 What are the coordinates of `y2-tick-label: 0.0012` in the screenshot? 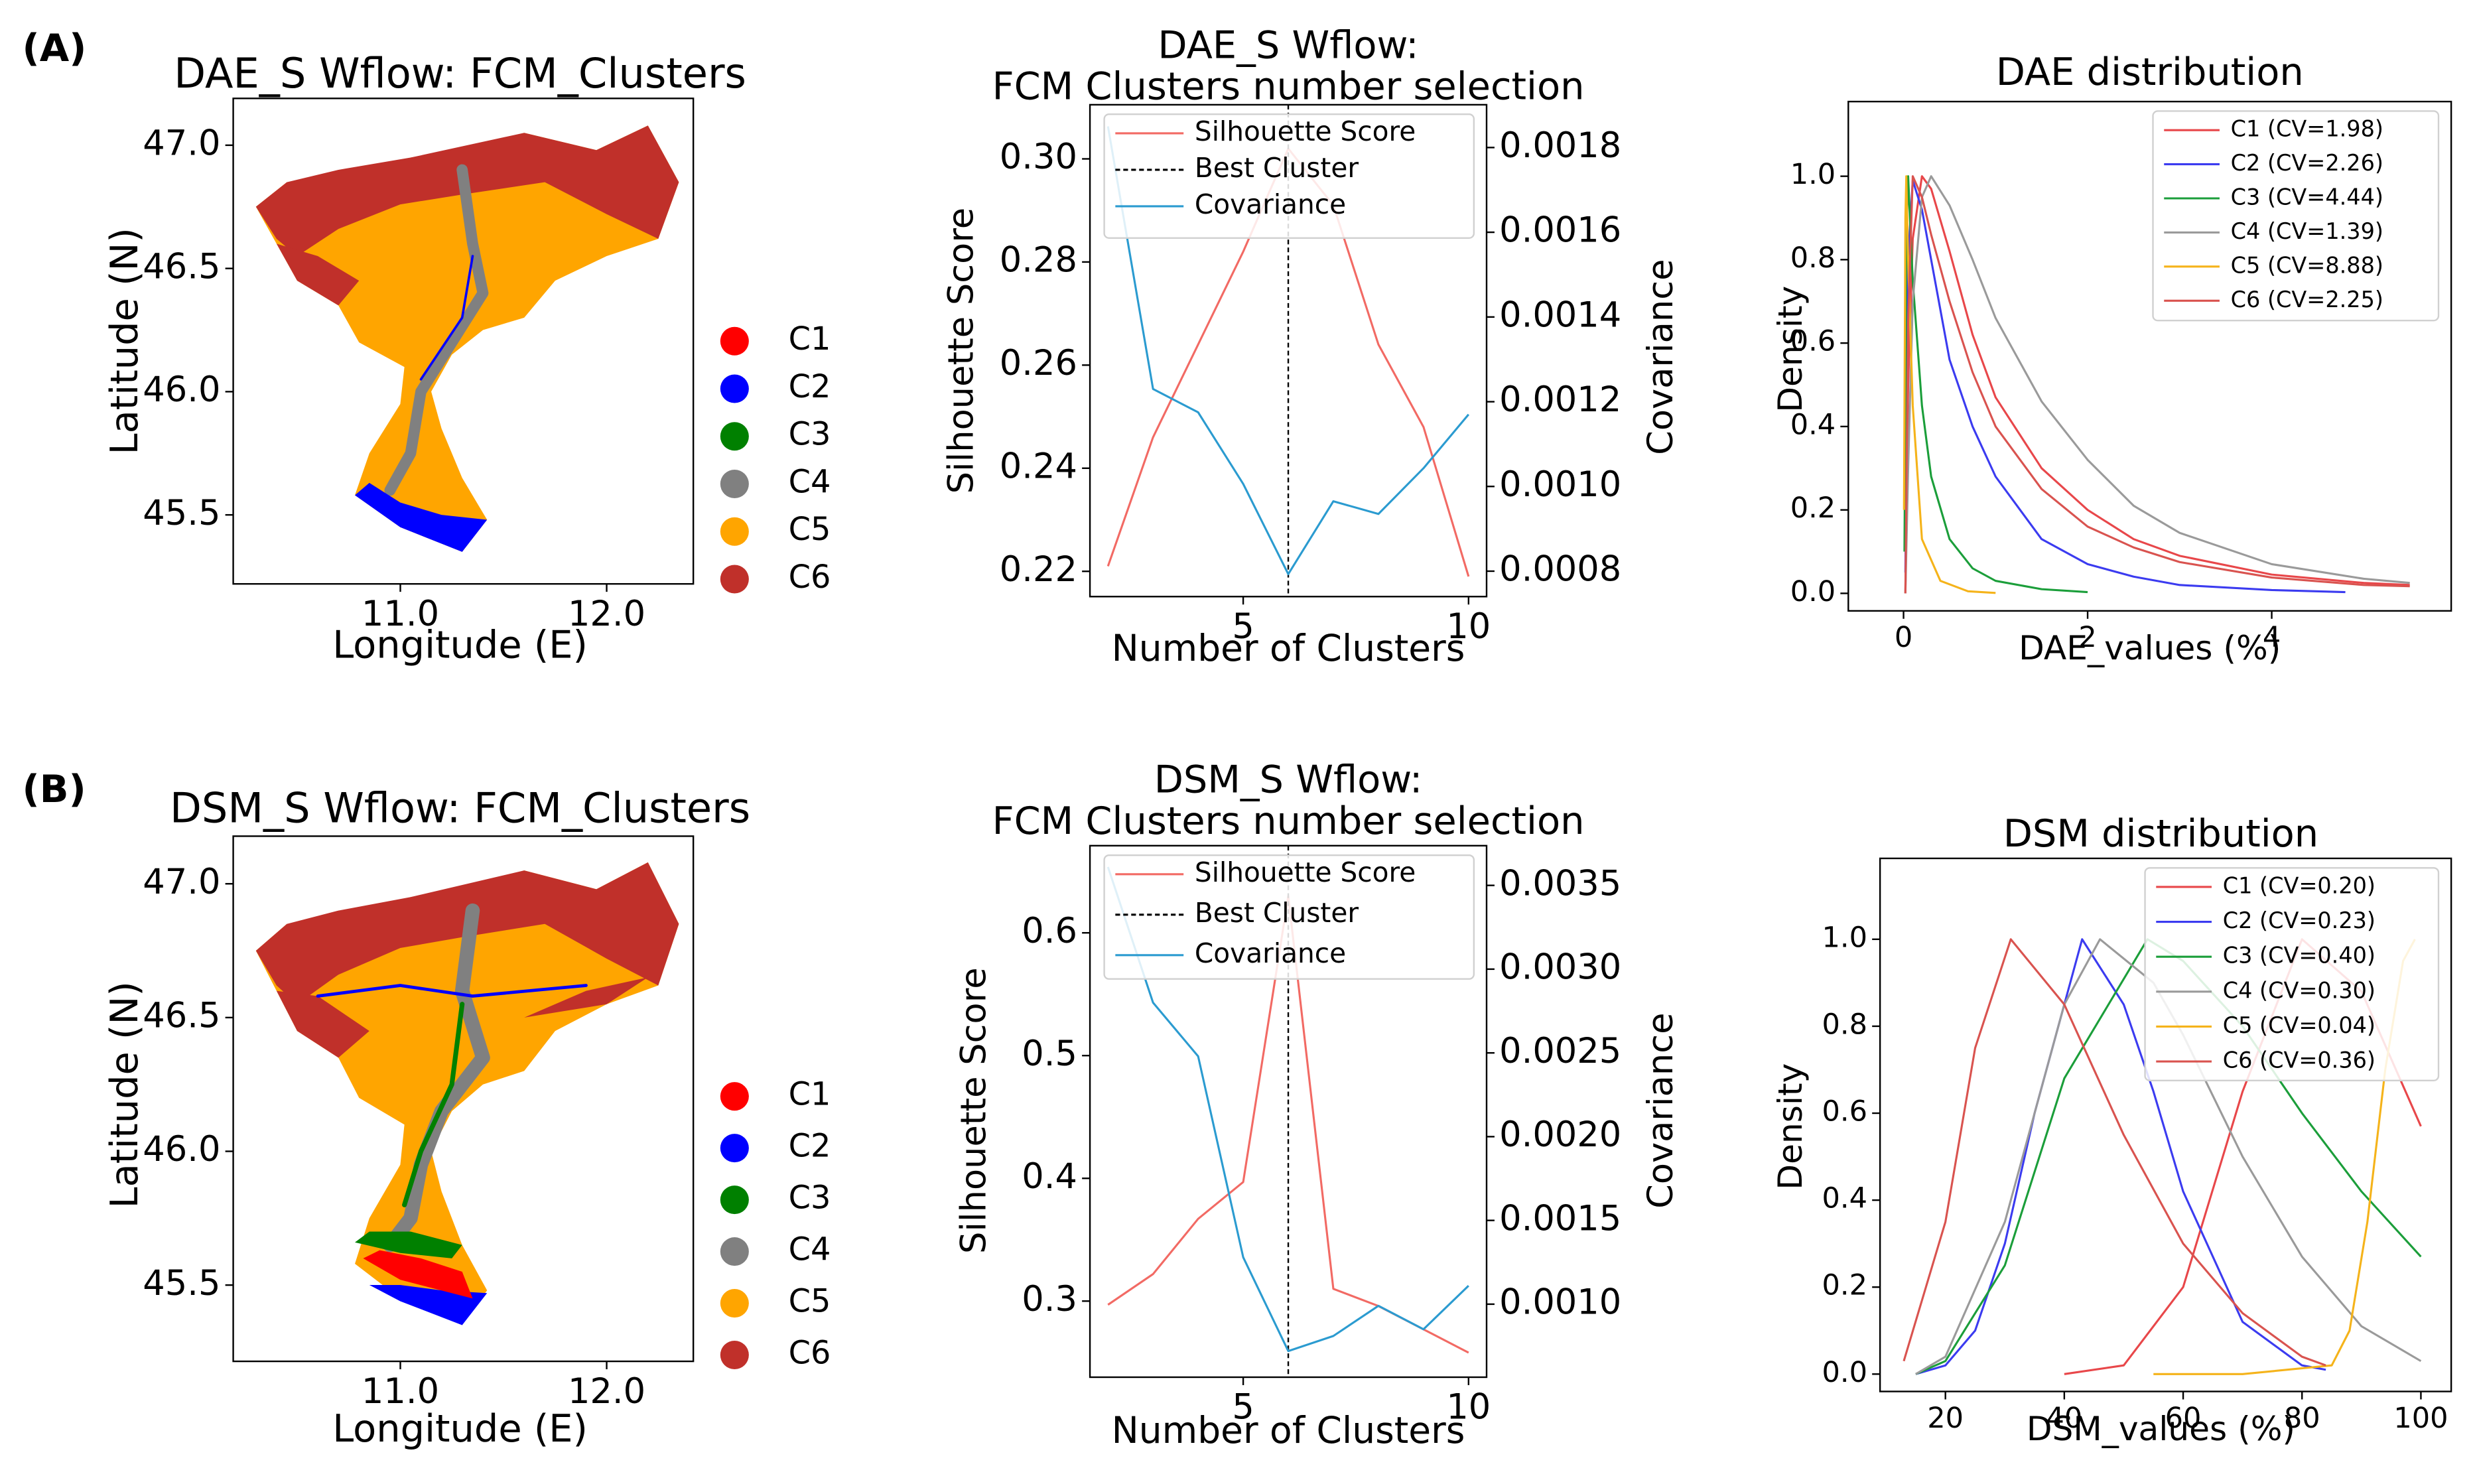 It's located at (1560, 399).